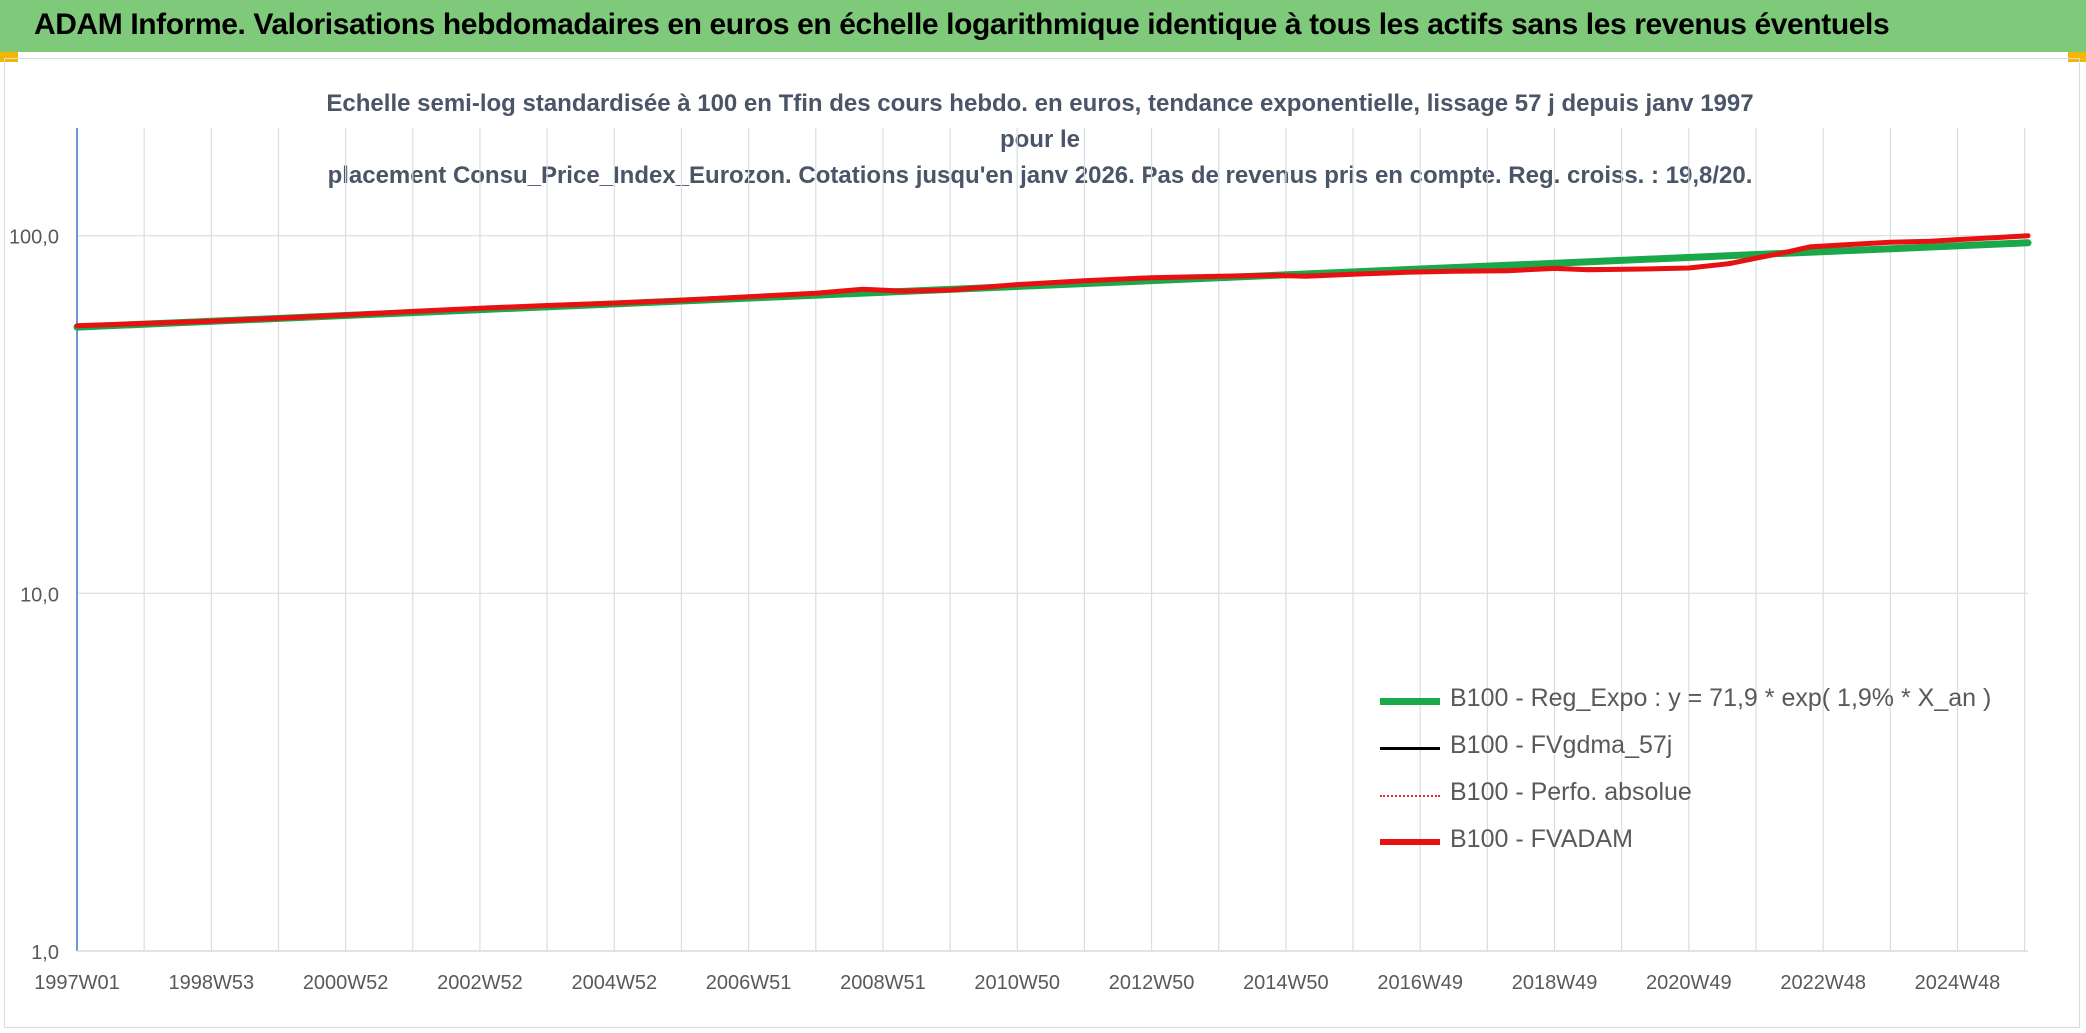 The height and width of the screenshot is (1033, 2086). Describe the element at coordinates (212, 983) in the screenshot. I see `x-tick-label: 1998W53` at that location.